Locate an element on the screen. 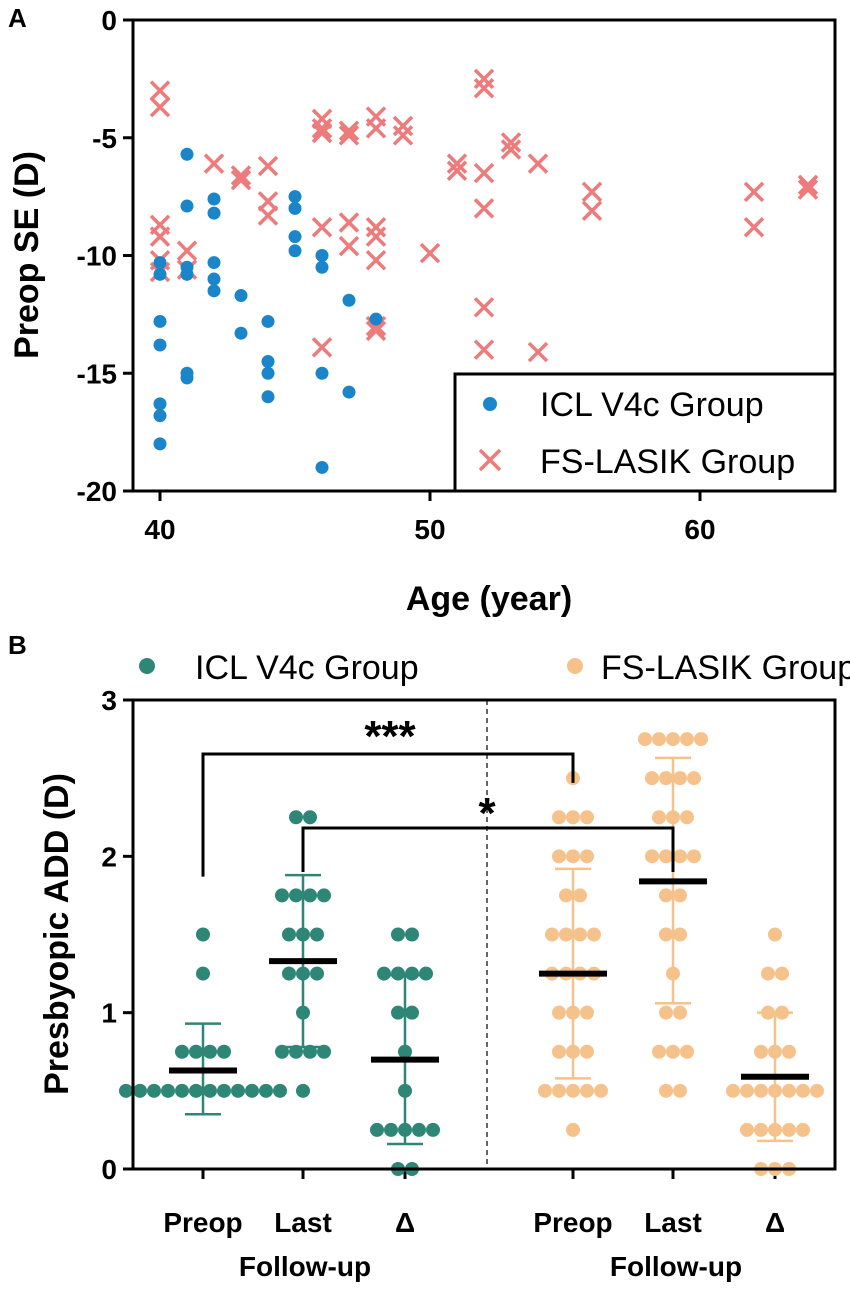 This screenshot has width=850, height=1293. legend-label-fs-lasik: FS-LASIK Group is located at coordinates (667, 462).